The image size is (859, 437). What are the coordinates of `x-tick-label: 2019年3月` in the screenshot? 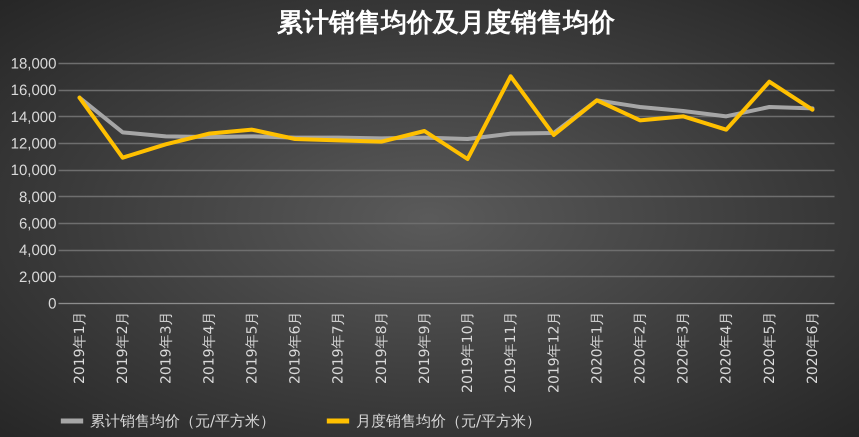 It's located at (166, 348).